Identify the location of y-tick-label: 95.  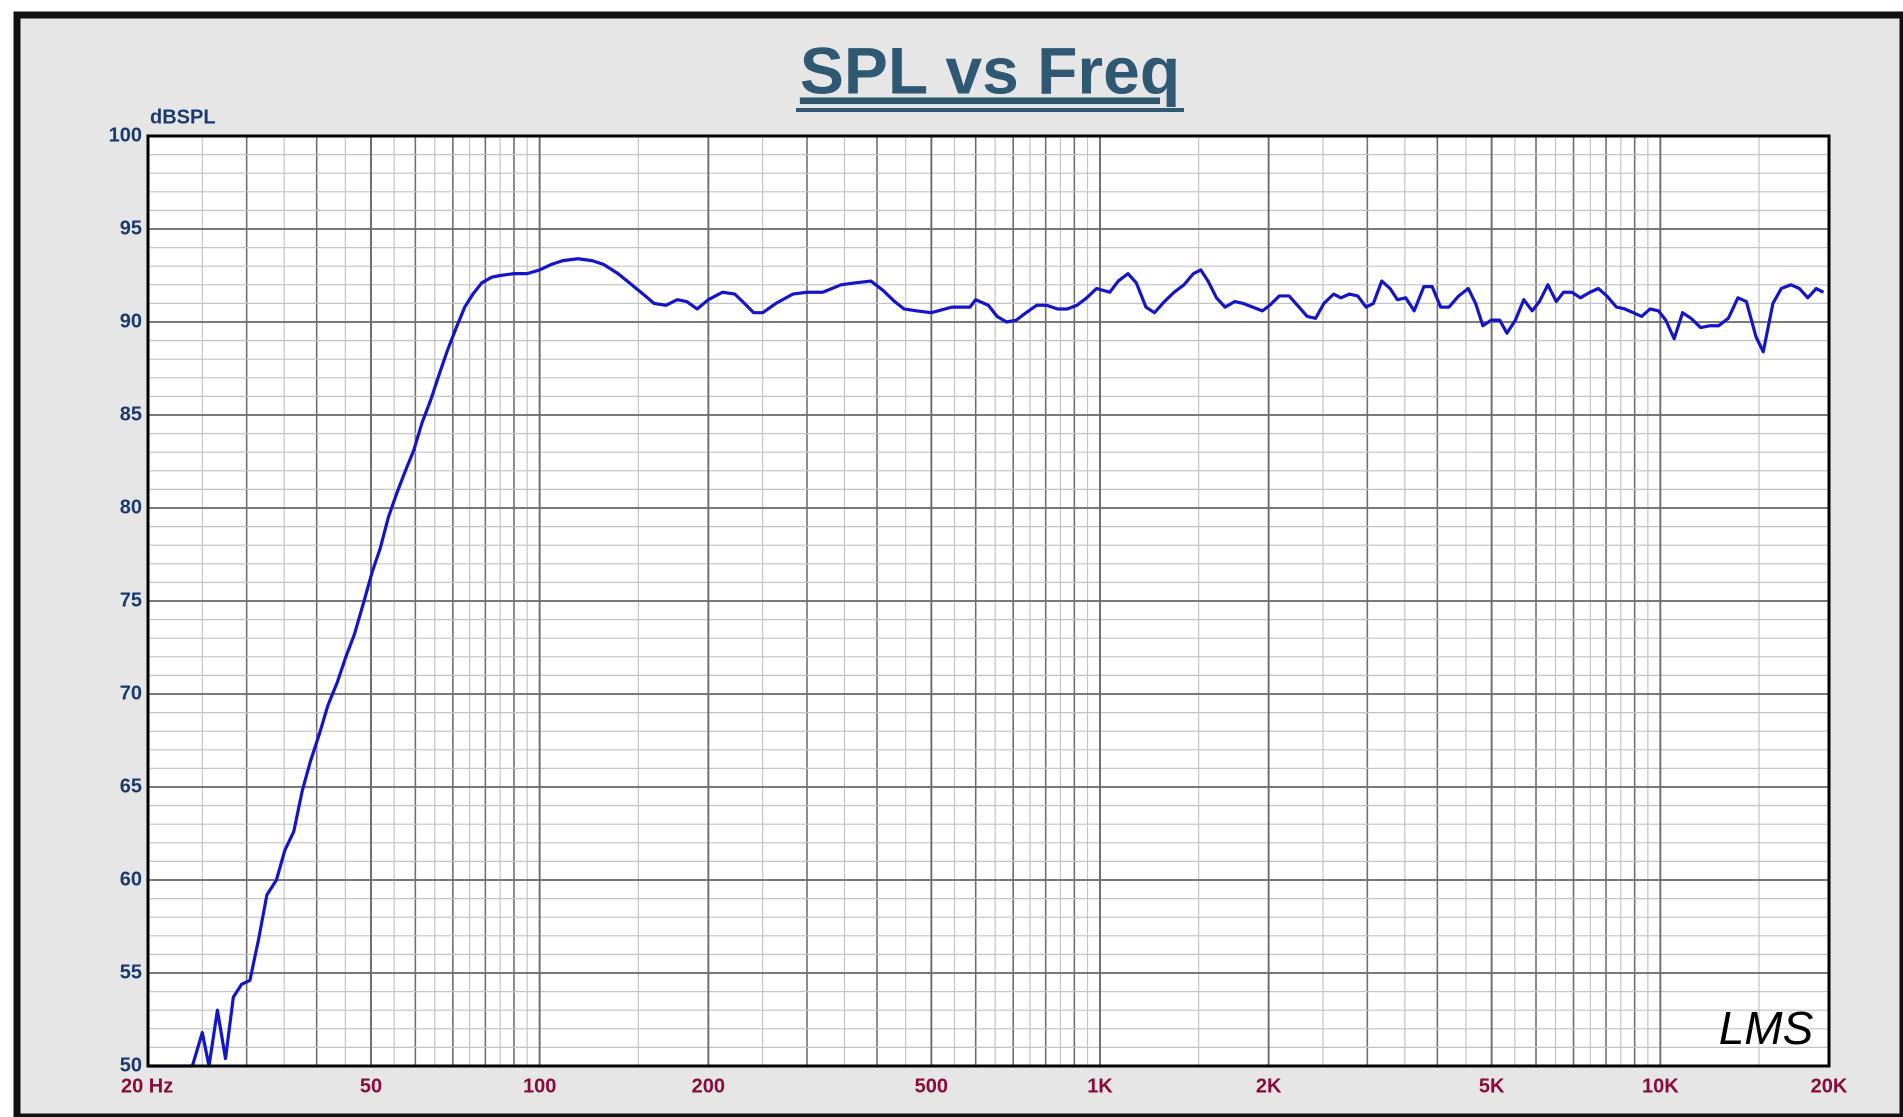
(131, 228).